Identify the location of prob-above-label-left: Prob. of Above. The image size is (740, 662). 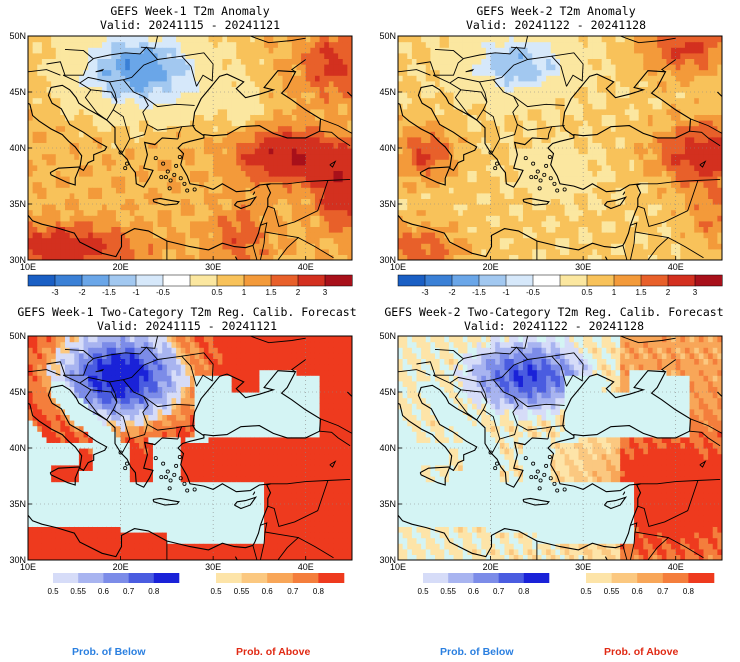
(273, 652).